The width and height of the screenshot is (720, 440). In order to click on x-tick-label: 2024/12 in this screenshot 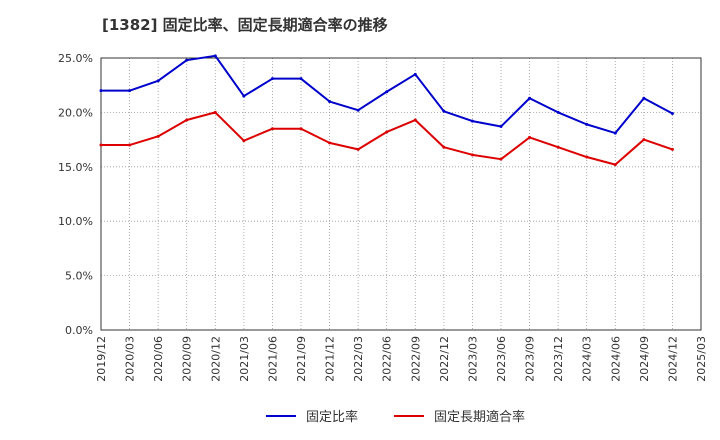, I will do `click(672, 359)`.